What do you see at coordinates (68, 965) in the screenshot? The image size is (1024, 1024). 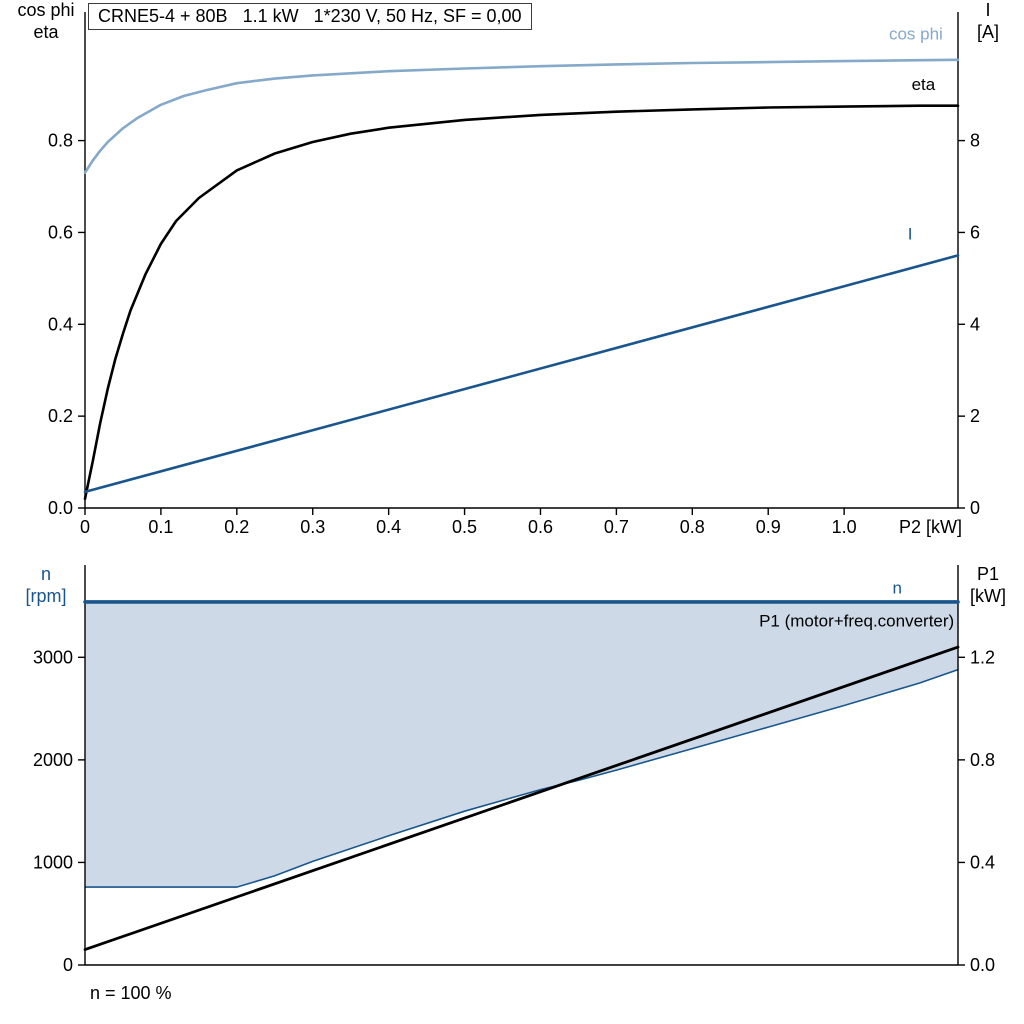 I see `left-tick-label: 0` at bounding box center [68, 965].